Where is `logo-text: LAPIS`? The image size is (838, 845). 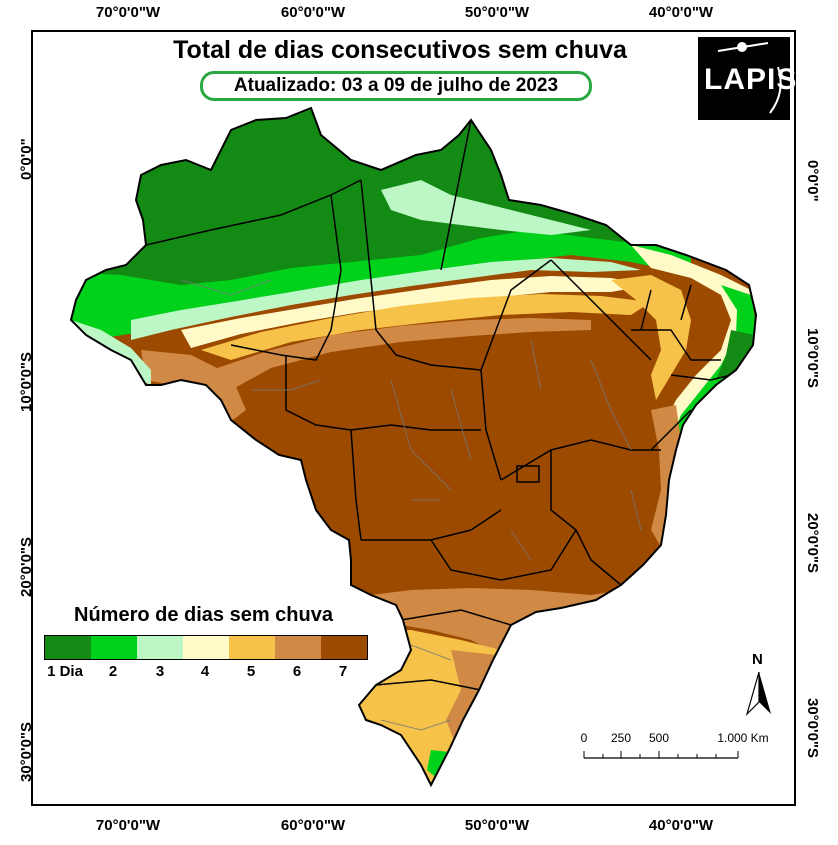
logo-text: LAPIS is located at coordinates (751, 79).